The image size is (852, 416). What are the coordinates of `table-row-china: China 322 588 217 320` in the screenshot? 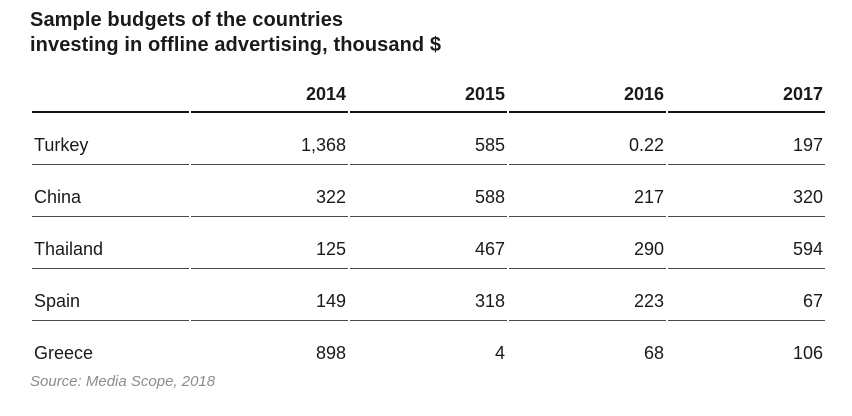 It's located at (428, 191).